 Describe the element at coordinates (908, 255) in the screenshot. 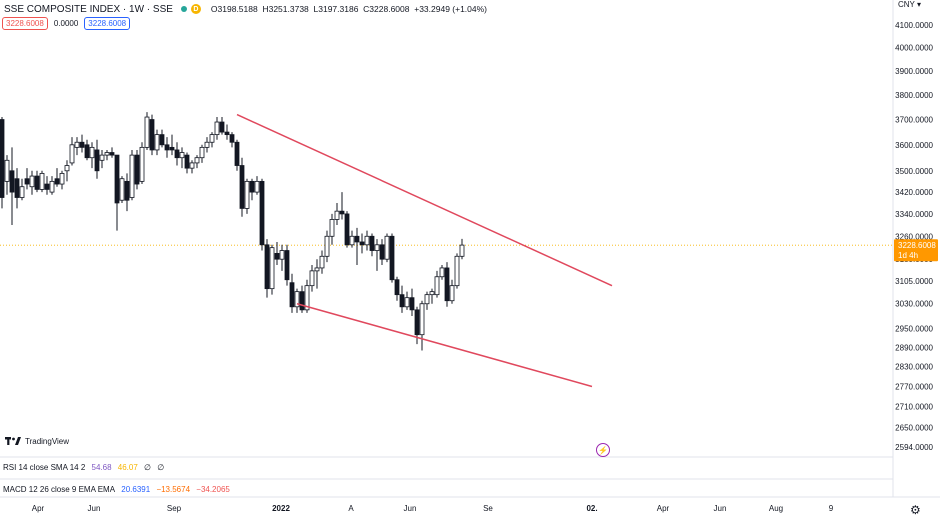

I see `current-price-countdown: 1d 4h` at that location.